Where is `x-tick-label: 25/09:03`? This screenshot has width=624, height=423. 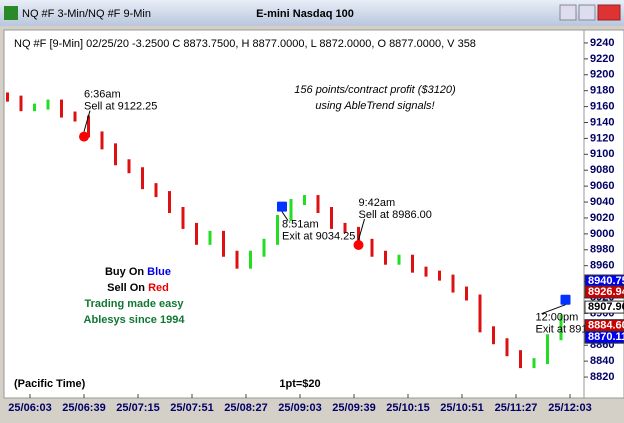
x-tick-label: 25/09:03 is located at coordinates (299, 408).